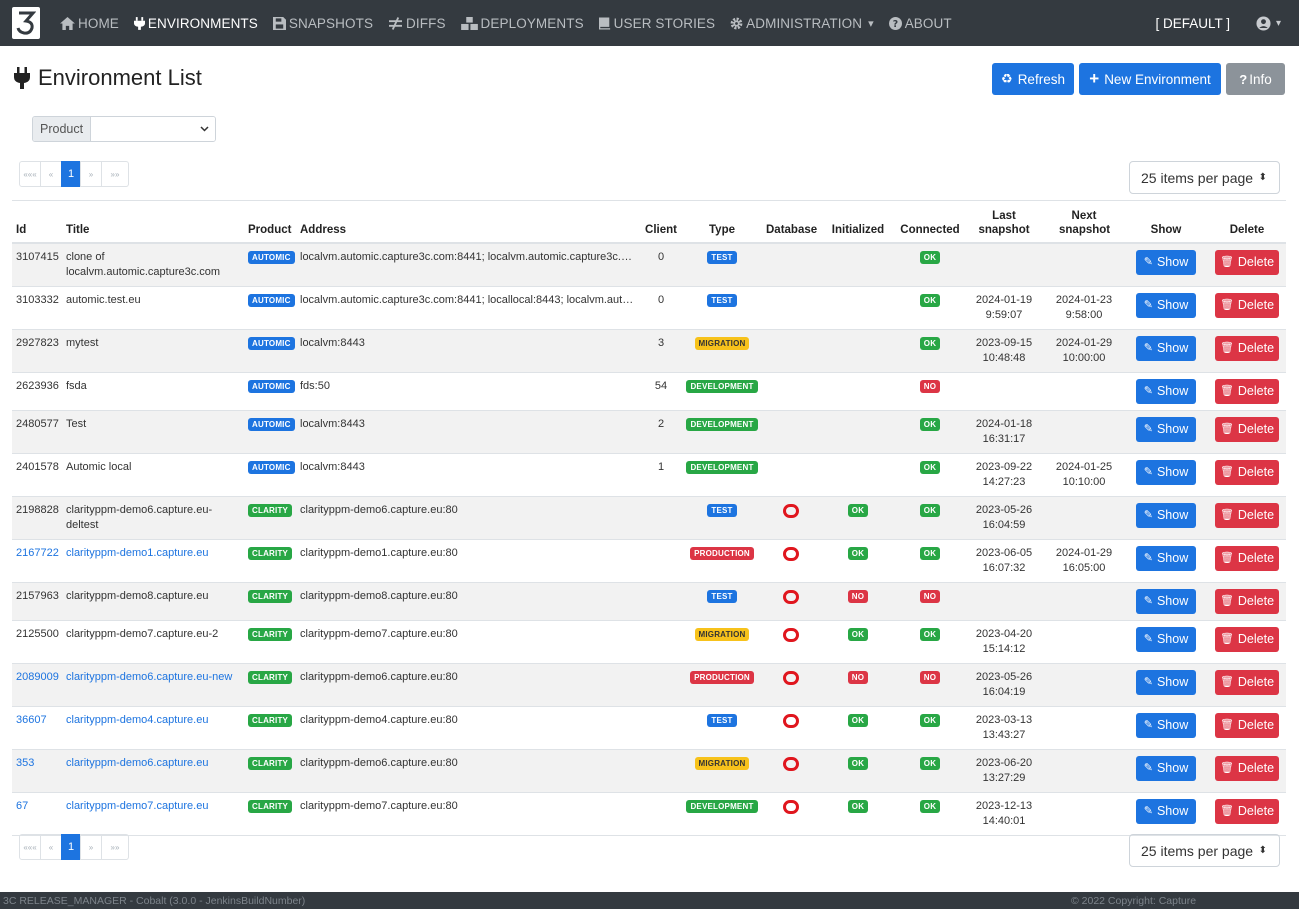 The width and height of the screenshot is (1299, 909). Describe the element at coordinates (722, 222) in the screenshot. I see `col-type: Type` at that location.